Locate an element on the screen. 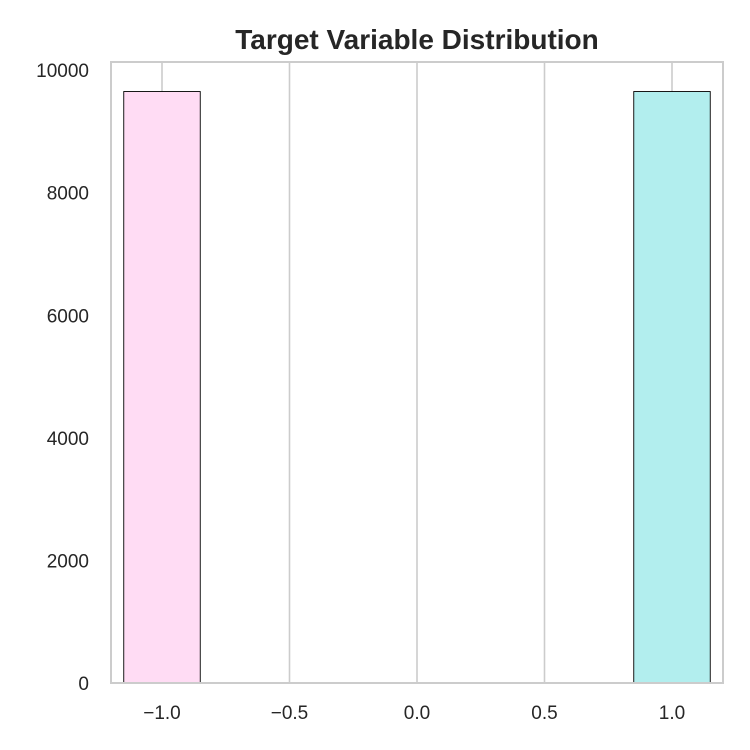  x-tick-label: −1.0 is located at coordinates (162, 713).